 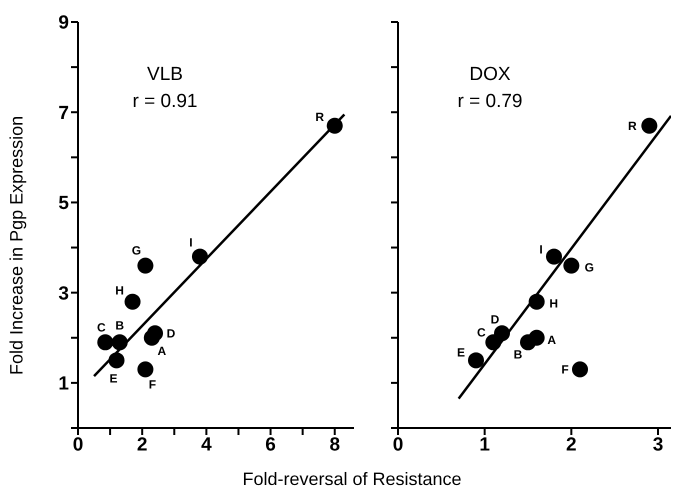 I want to click on annotation: DOX, so click(x=490, y=75).